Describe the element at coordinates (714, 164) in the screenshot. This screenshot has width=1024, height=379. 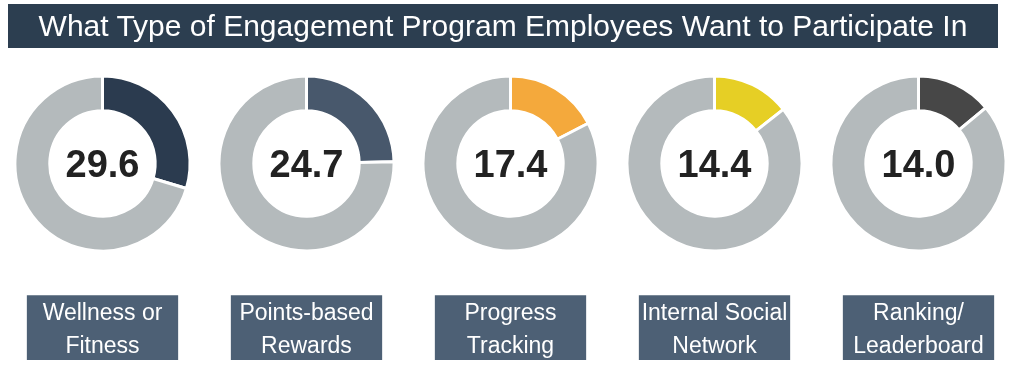
I see `text: 14.4` at that location.